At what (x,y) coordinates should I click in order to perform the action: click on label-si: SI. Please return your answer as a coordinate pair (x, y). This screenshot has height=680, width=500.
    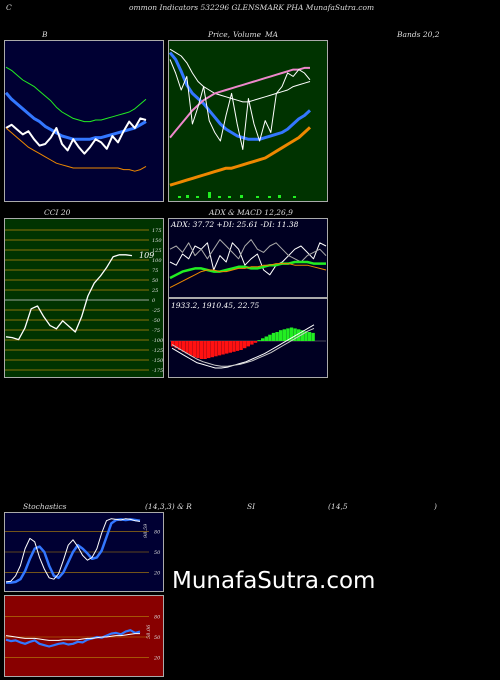
    Looking at the image, I should click on (251, 506).